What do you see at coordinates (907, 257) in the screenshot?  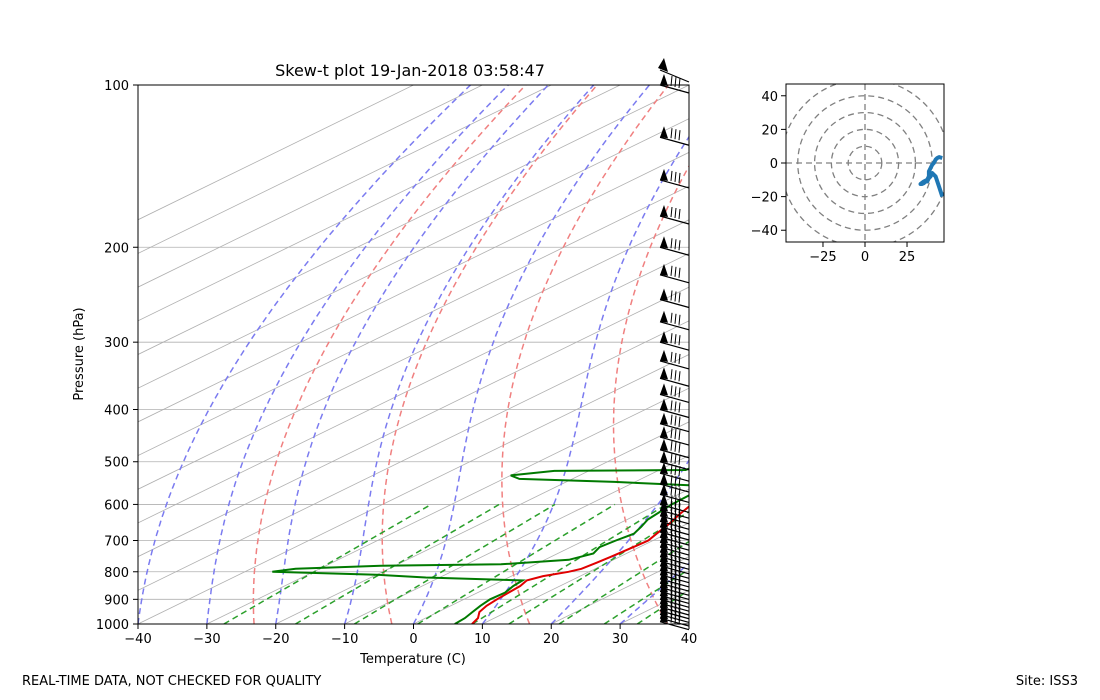 I see `hodograph-x-tick-label: 25` at bounding box center [907, 257].